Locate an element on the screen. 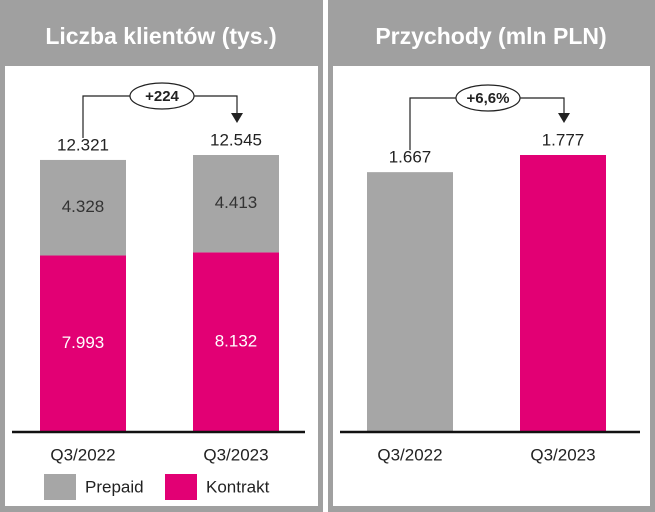 Image resolution: width=655 pixels, height=512 pixels. data-label: 4.413 is located at coordinates (236, 202).